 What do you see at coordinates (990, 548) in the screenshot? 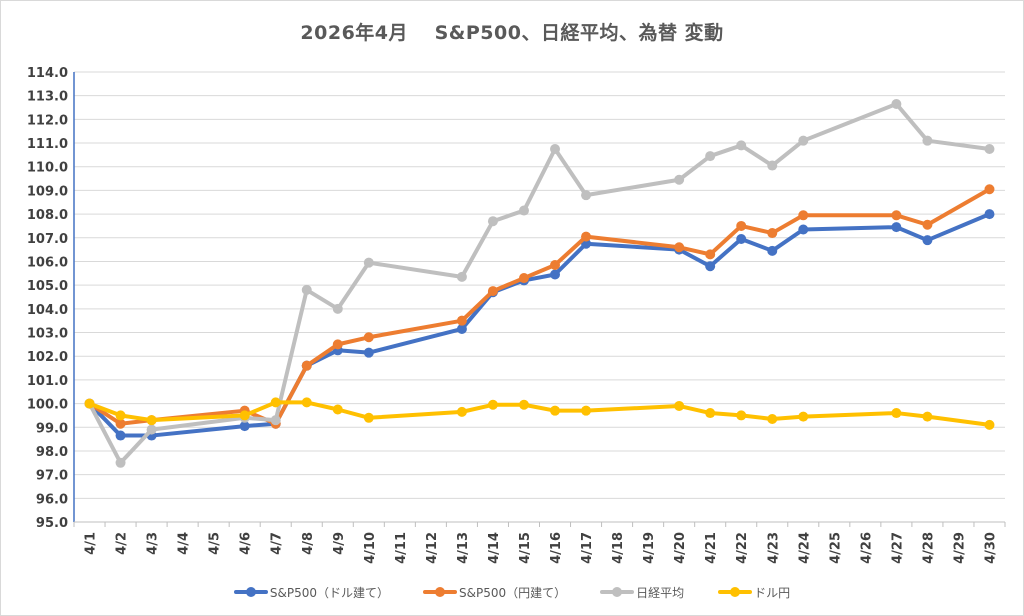
I see `x-tick-label: 4/30` at bounding box center [990, 548].